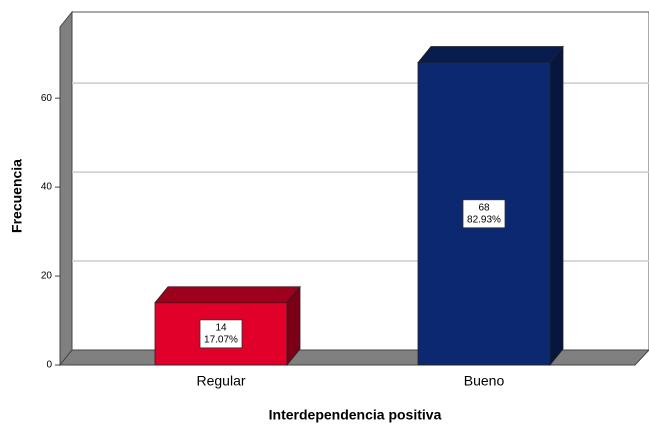 This screenshot has width=649, height=430. I want to click on y-tick-label: 20, so click(47, 276).